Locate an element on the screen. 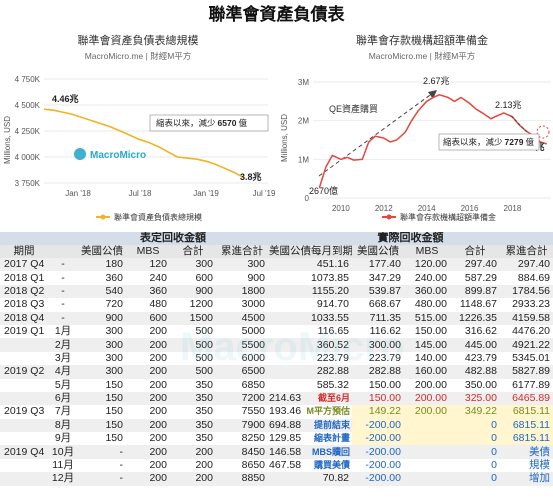 The image size is (553, 502). x-tick-label: Jul '19 is located at coordinates (264, 193).